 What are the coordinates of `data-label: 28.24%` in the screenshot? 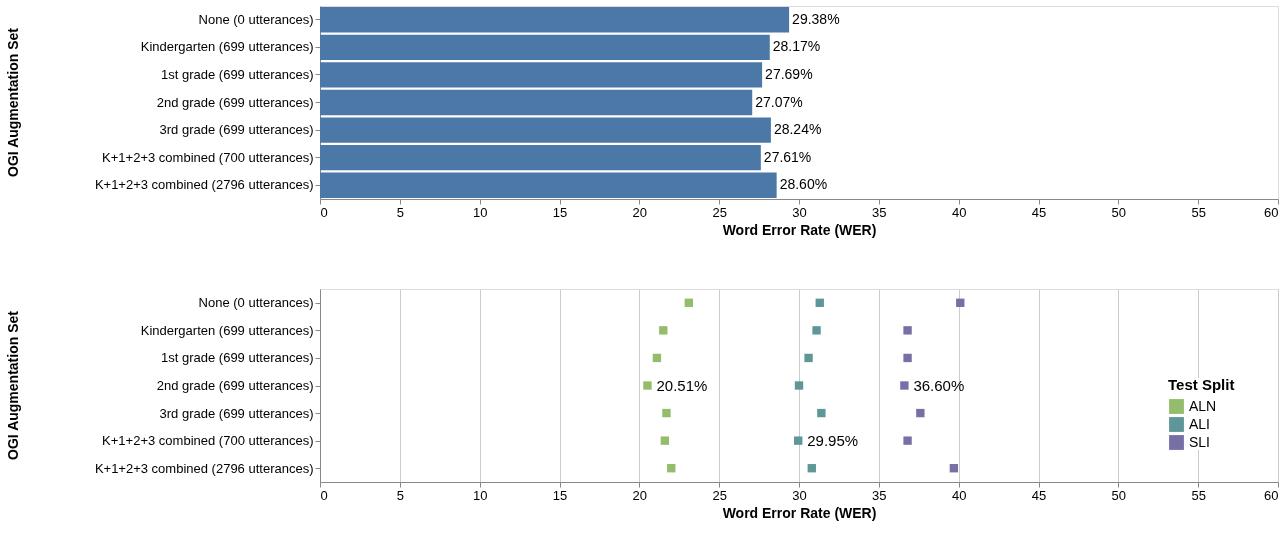 It's located at (797, 129).